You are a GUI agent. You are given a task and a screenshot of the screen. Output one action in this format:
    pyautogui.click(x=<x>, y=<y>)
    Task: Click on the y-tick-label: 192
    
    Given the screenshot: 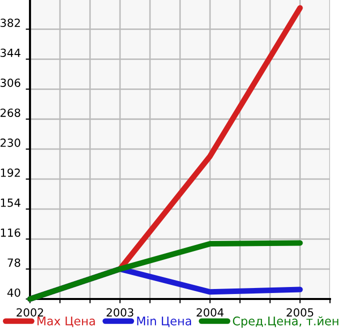 What is the action you would take?
    pyautogui.click(x=10, y=172)
    